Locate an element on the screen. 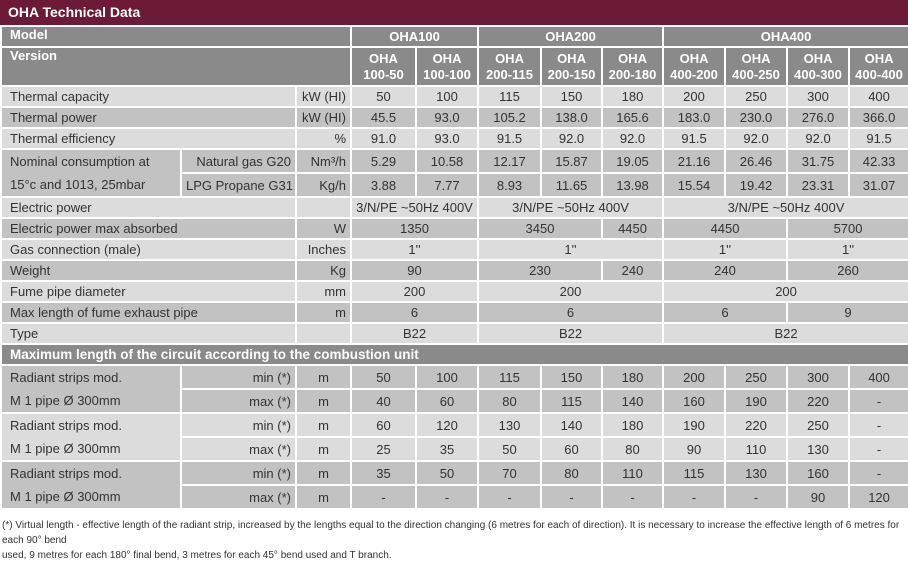  value-cell: 276.0 is located at coordinates (818, 117).